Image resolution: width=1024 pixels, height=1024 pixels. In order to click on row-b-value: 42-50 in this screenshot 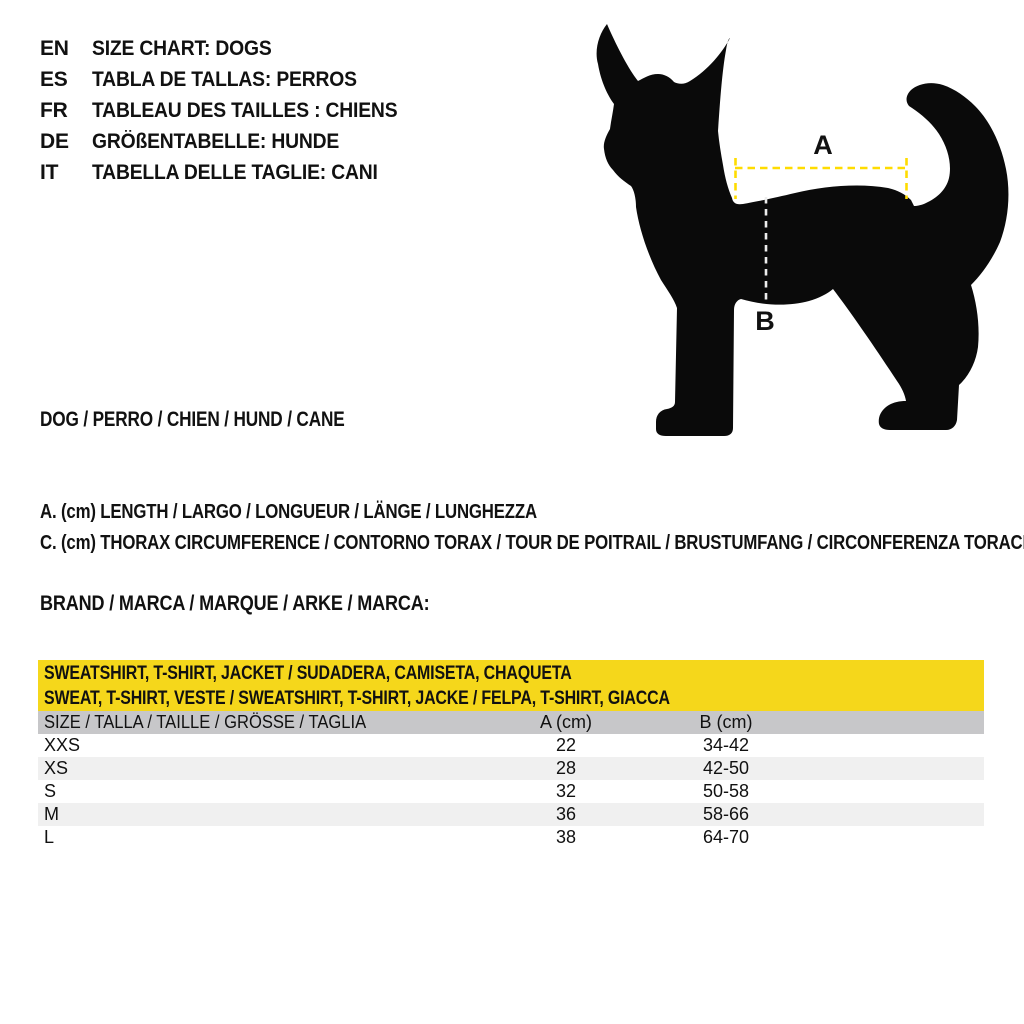, I will do `click(726, 768)`.